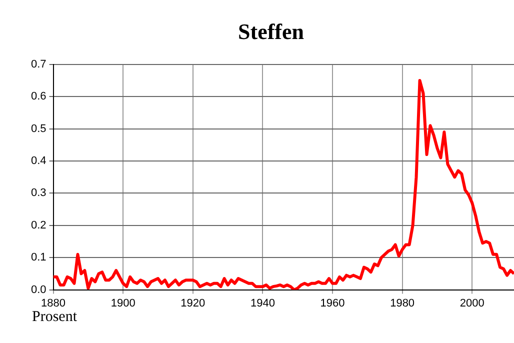  I want to click on y-tick-label: 0.4, so click(38, 161).